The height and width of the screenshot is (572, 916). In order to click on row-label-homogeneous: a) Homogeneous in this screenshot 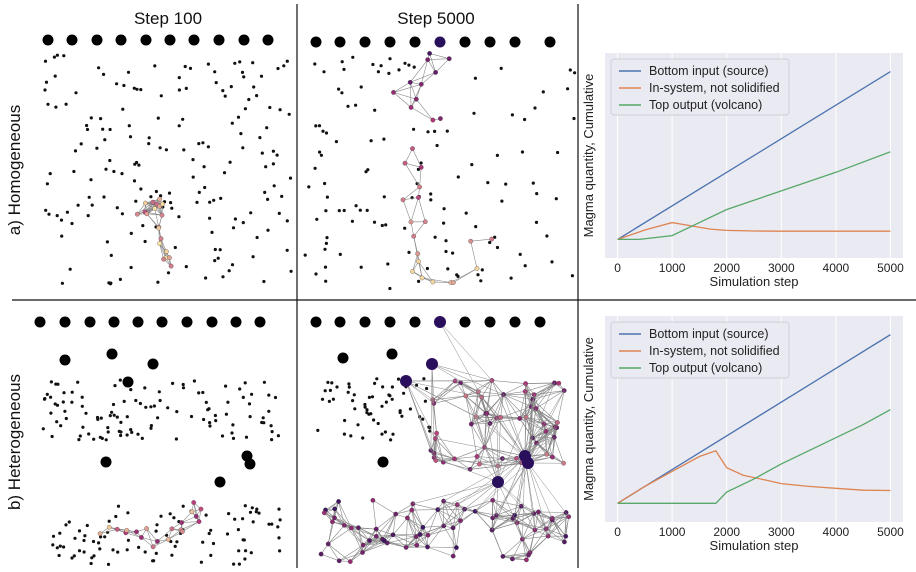, I will do `click(14, 170)`.